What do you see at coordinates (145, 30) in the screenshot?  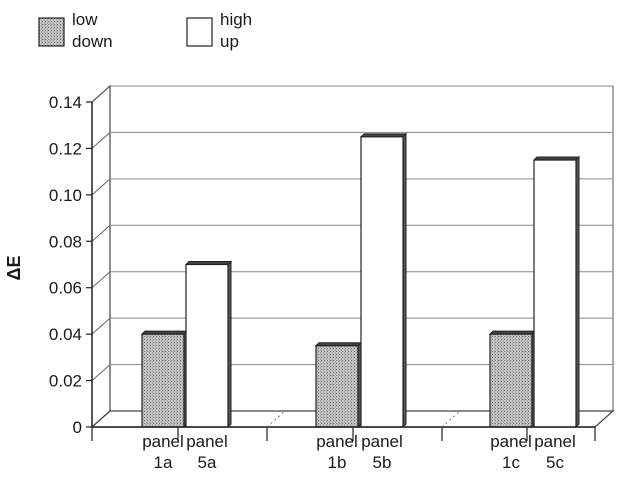 I see `legend: low down high up` at bounding box center [145, 30].